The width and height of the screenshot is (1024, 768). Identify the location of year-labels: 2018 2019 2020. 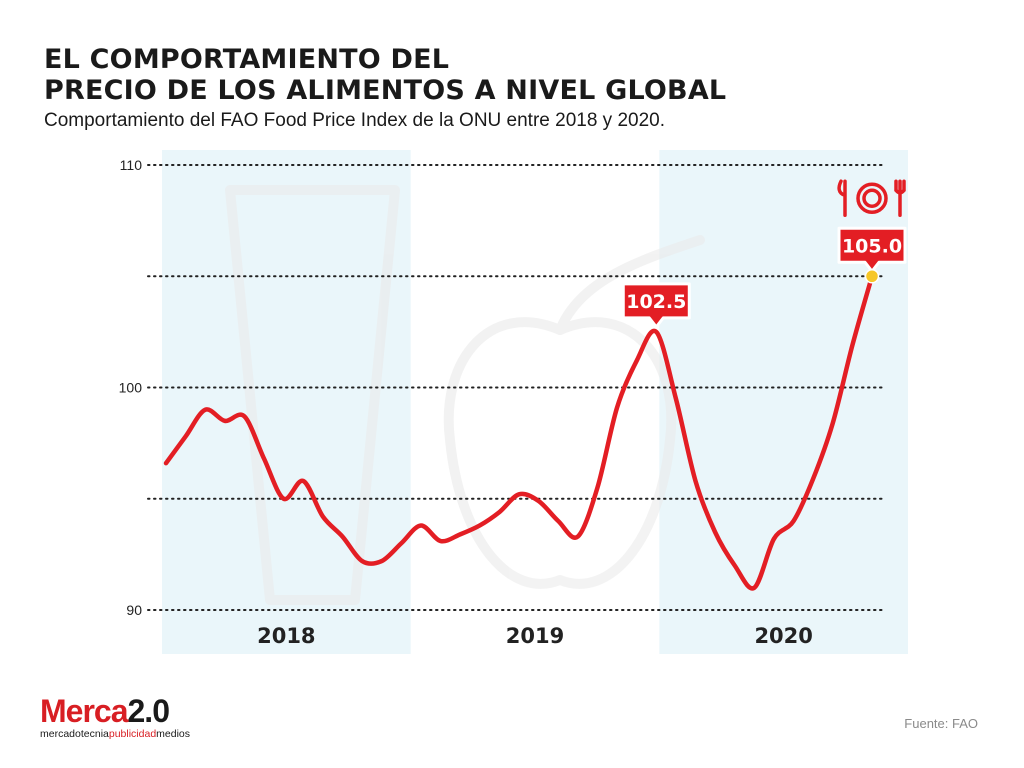
(535, 636).